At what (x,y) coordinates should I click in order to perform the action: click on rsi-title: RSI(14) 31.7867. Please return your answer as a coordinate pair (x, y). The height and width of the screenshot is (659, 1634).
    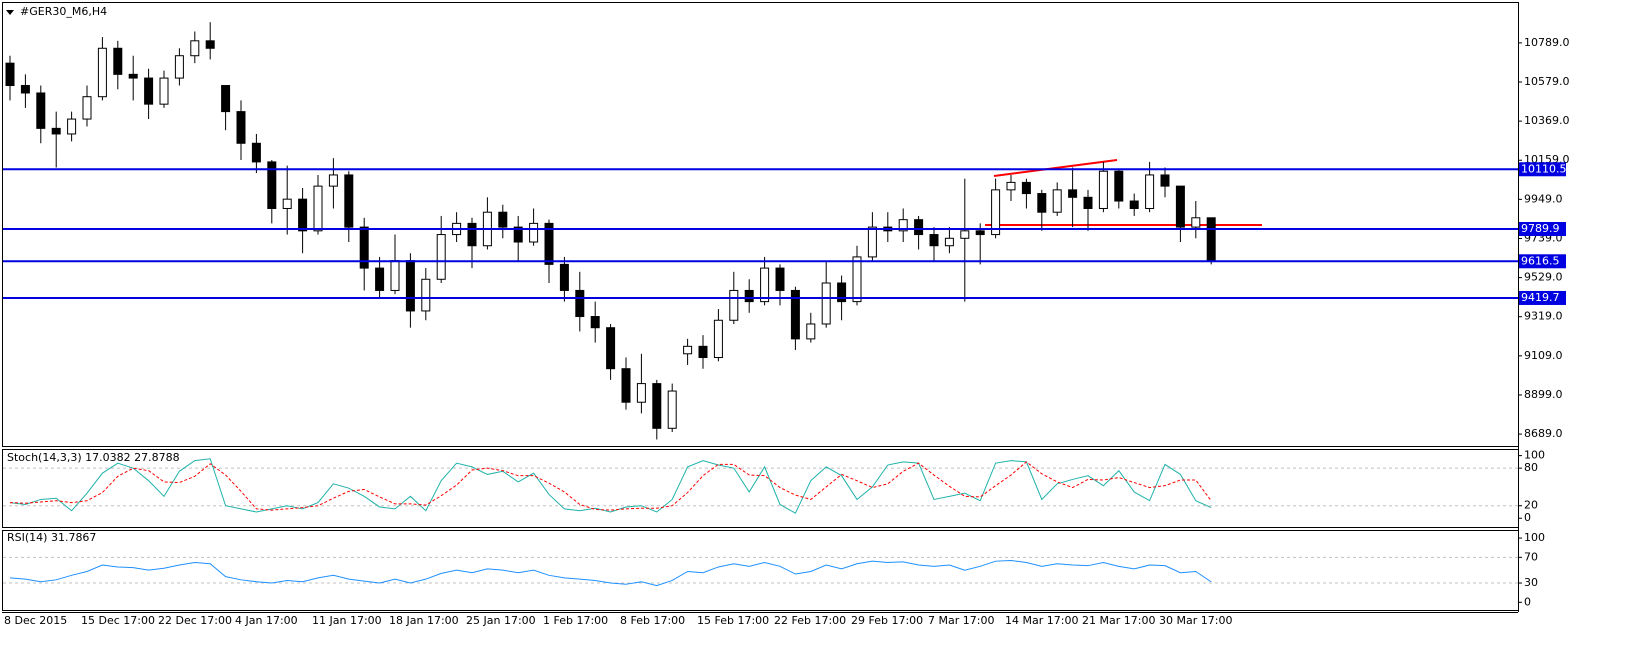
    Looking at the image, I should click on (51, 537).